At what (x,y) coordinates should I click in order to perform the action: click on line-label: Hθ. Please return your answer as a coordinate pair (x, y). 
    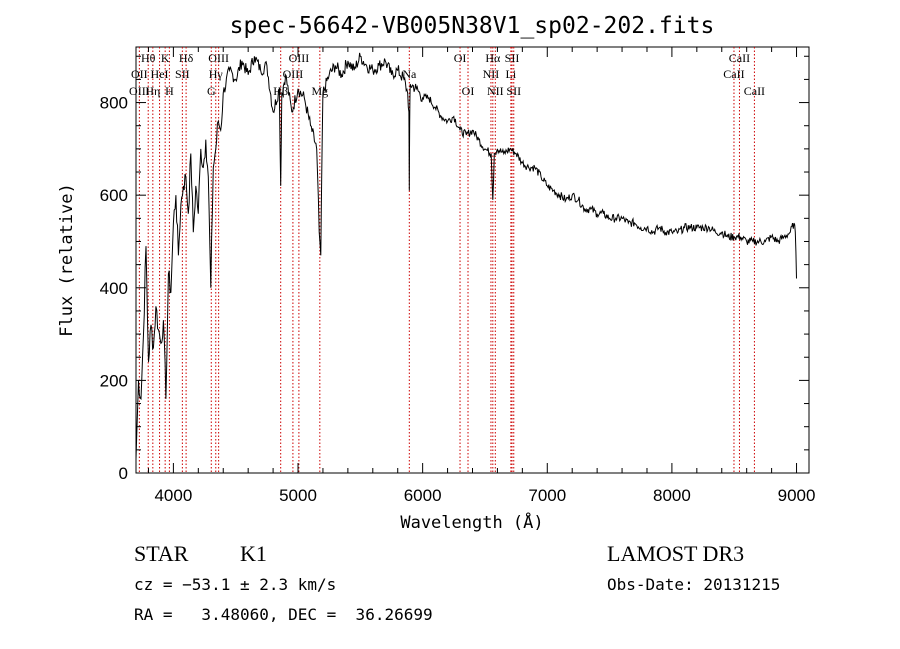
    Looking at the image, I should click on (148, 58).